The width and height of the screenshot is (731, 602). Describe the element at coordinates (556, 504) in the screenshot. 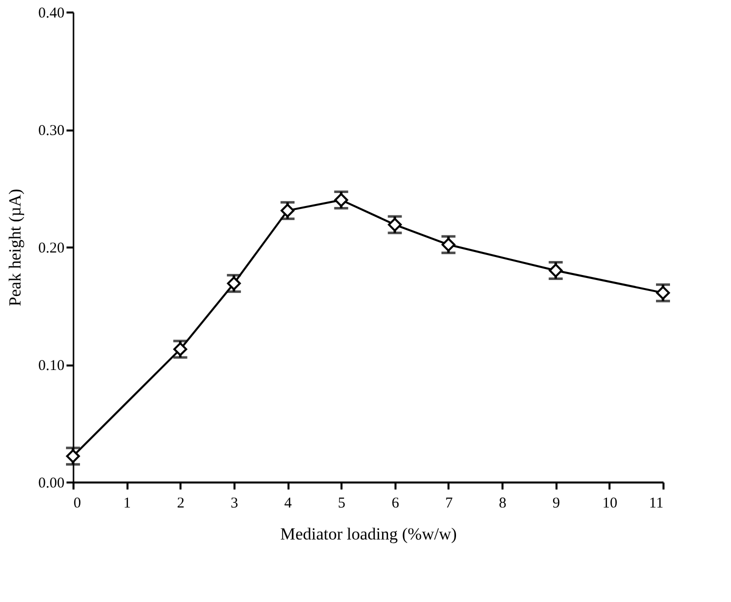

I see `x-tick-label: 9` at that location.